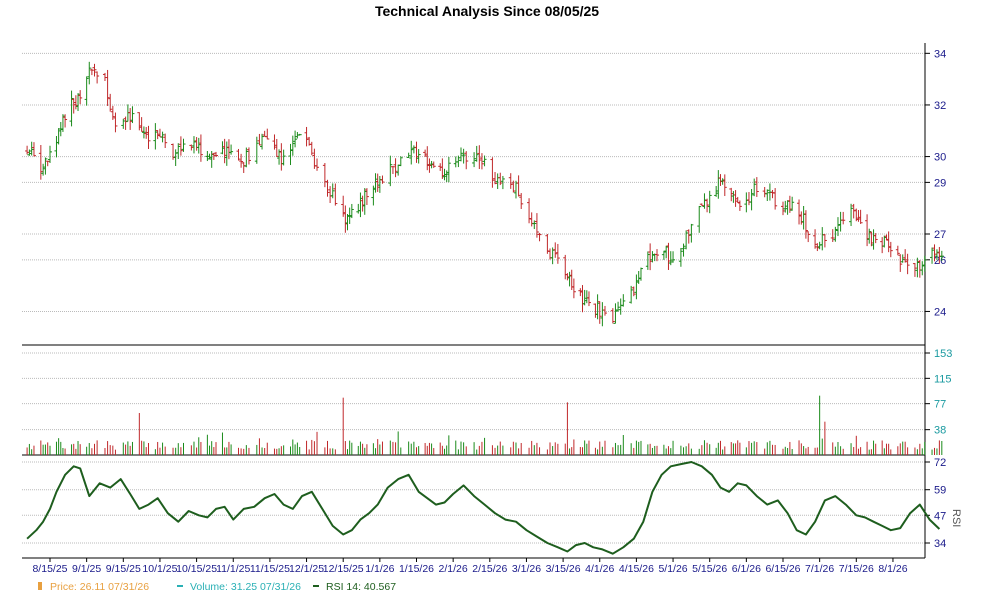 This screenshot has width=1000, height=605. Describe the element at coordinates (943, 354) in the screenshot. I see `volume-tick-label: 153` at that location.